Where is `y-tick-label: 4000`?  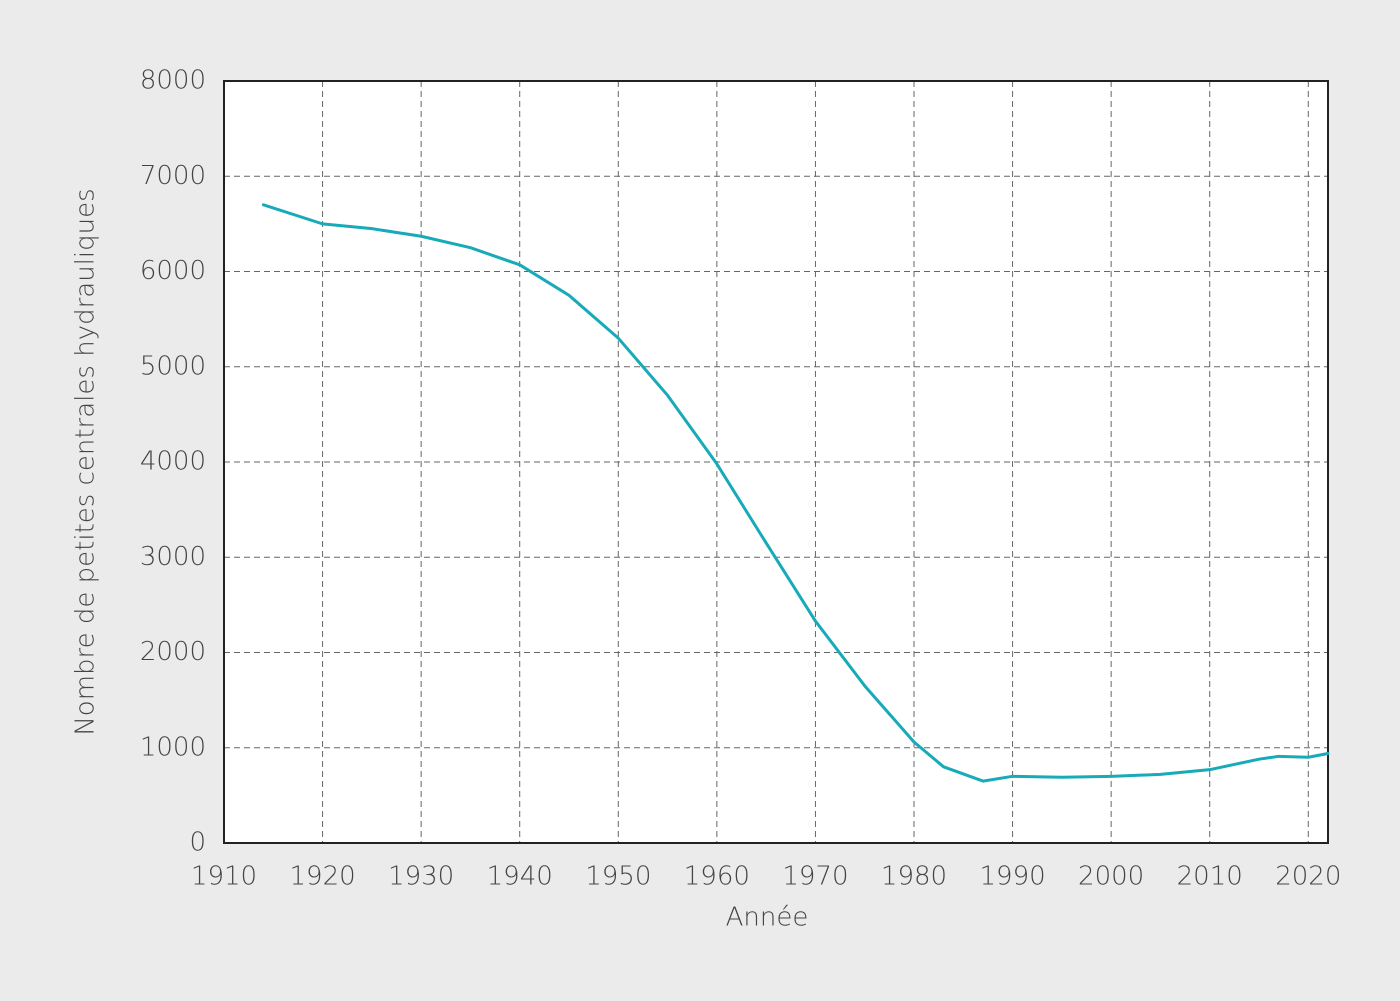 y-tick-label: 4000 is located at coordinates (173, 462).